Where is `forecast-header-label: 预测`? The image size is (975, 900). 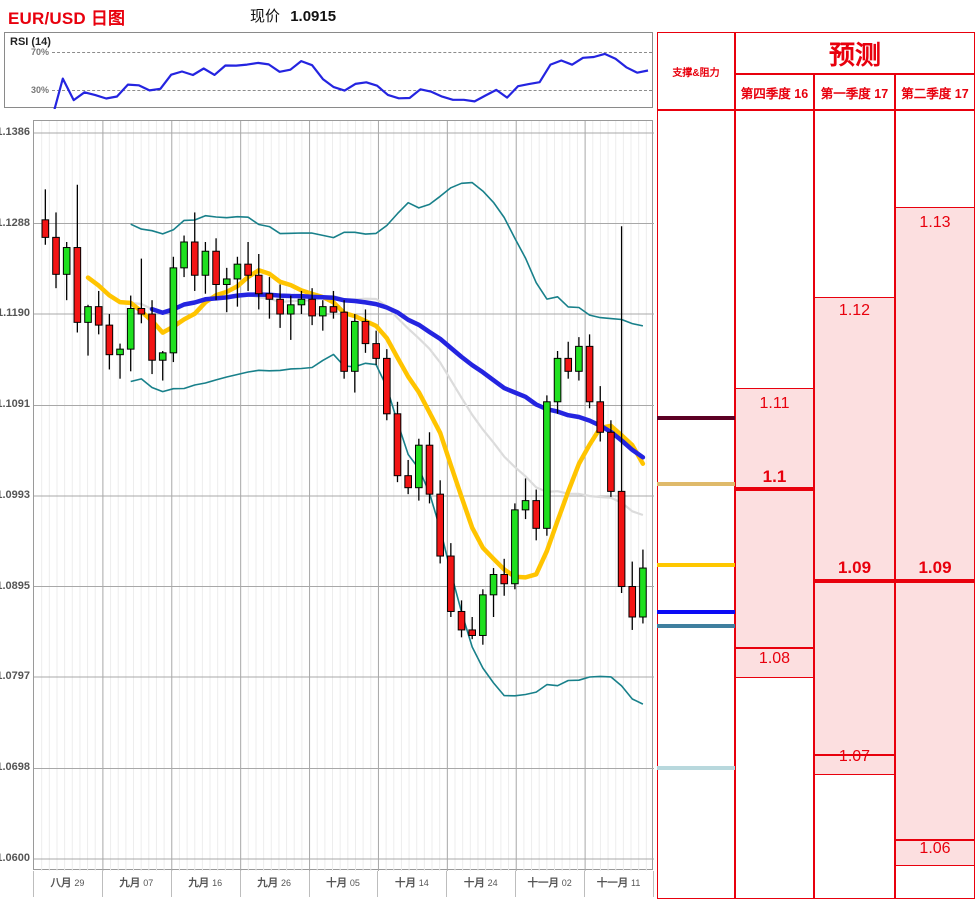
forecast-header-label: 预测 is located at coordinates (854, 54).